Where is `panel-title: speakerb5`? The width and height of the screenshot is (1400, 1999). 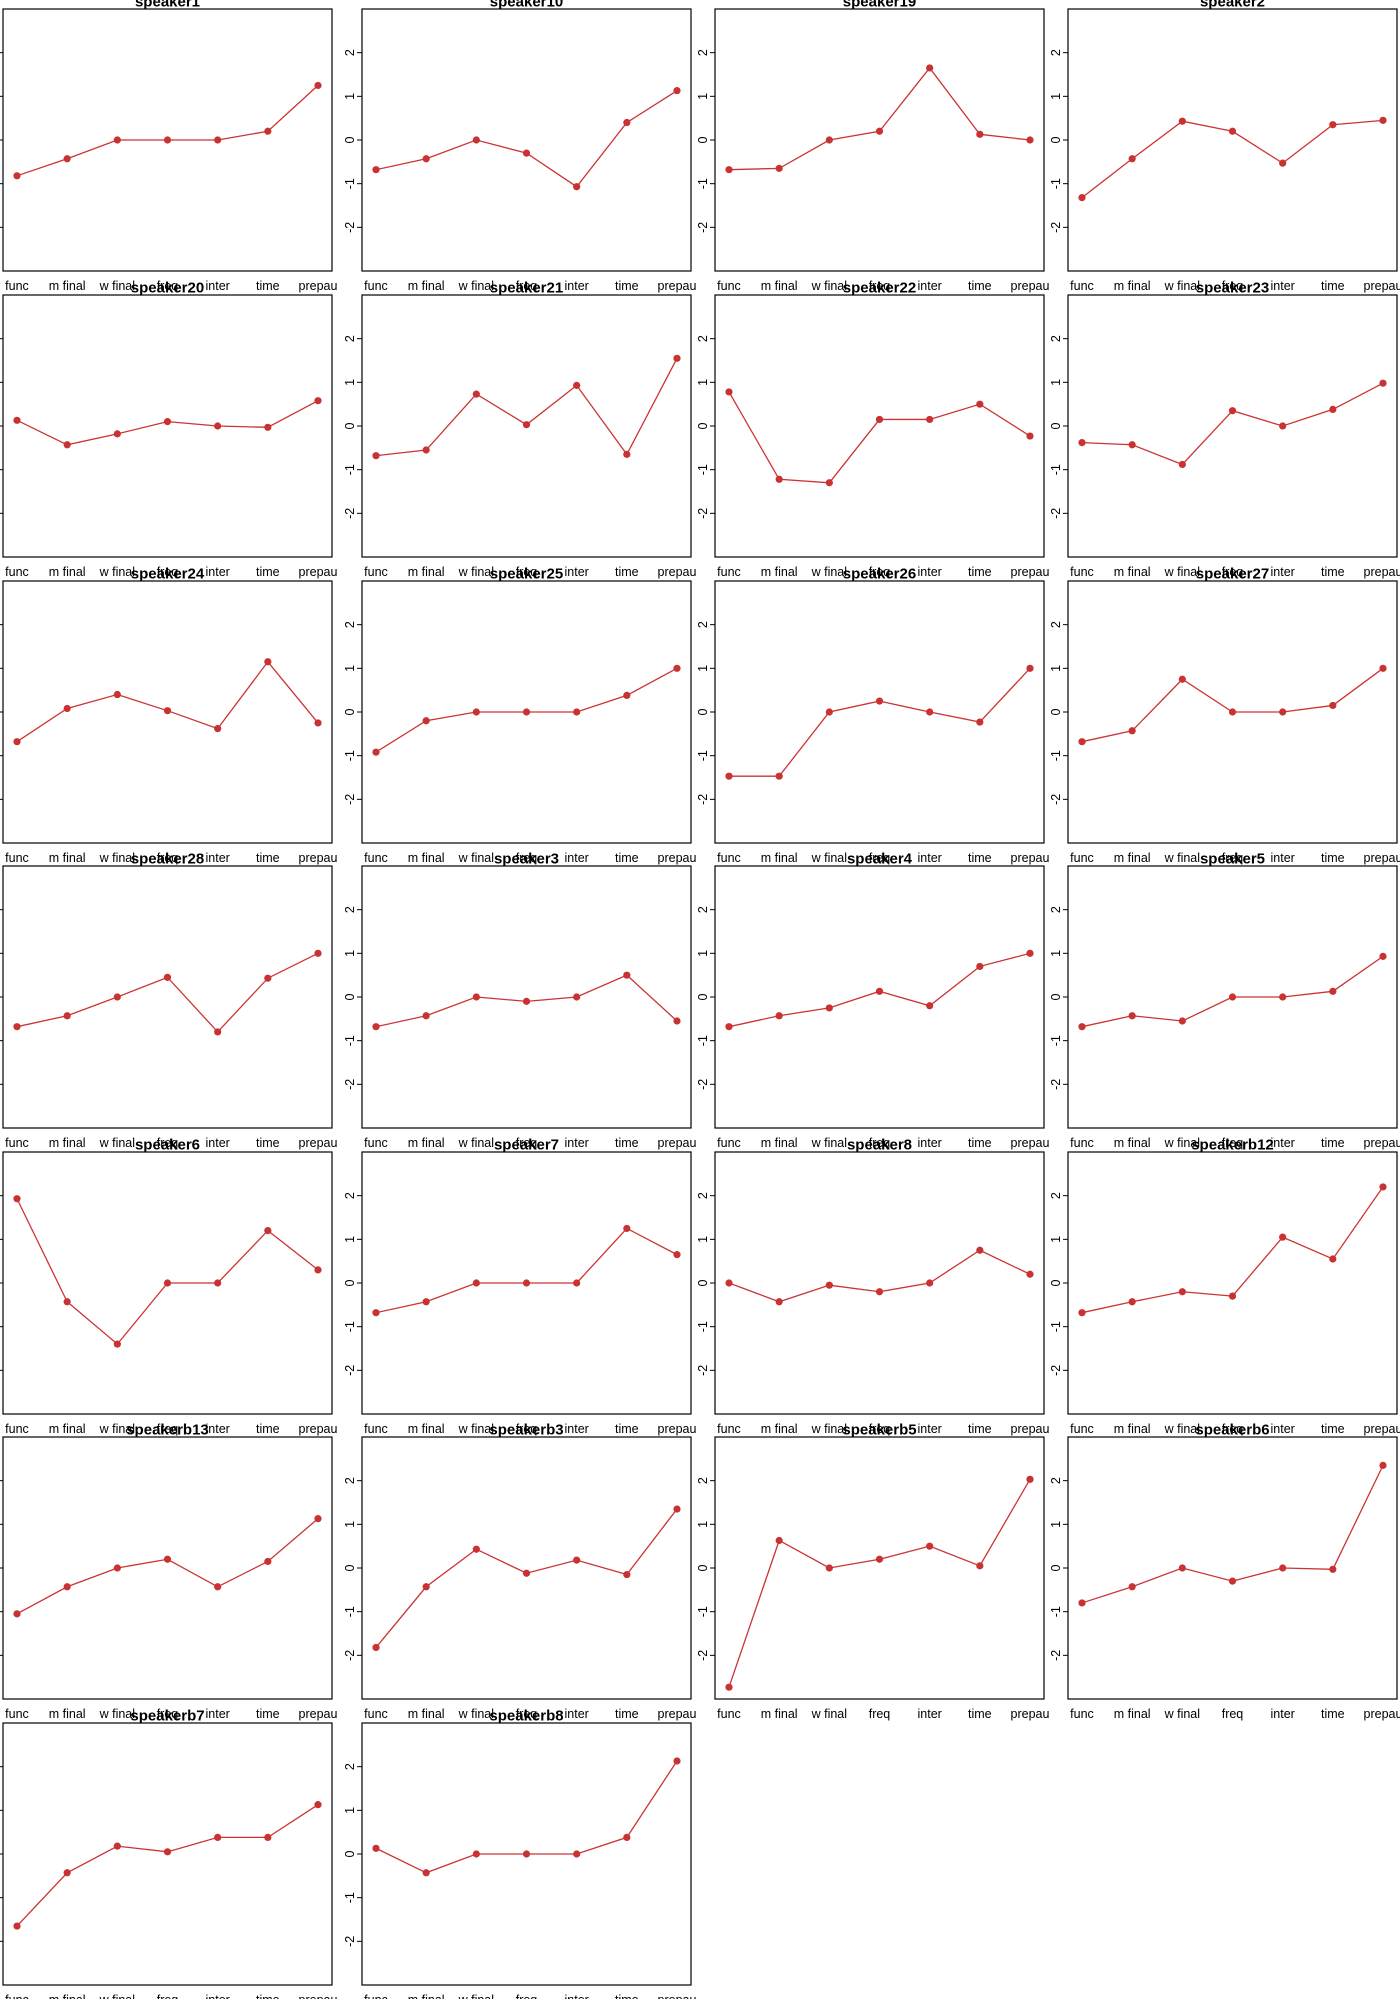
panel-title: speakerb5 is located at coordinates (879, 1430).